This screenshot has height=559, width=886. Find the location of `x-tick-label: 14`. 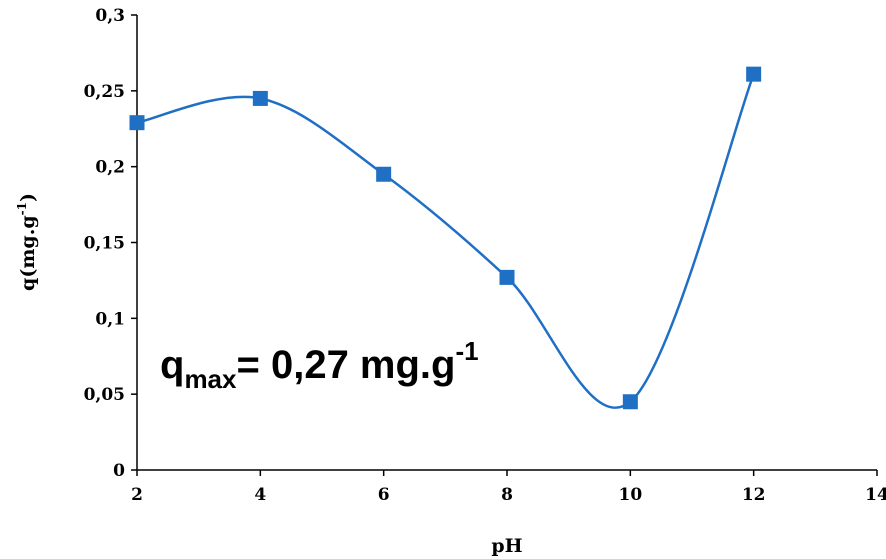

x-tick-label: 14 is located at coordinates (875, 495).